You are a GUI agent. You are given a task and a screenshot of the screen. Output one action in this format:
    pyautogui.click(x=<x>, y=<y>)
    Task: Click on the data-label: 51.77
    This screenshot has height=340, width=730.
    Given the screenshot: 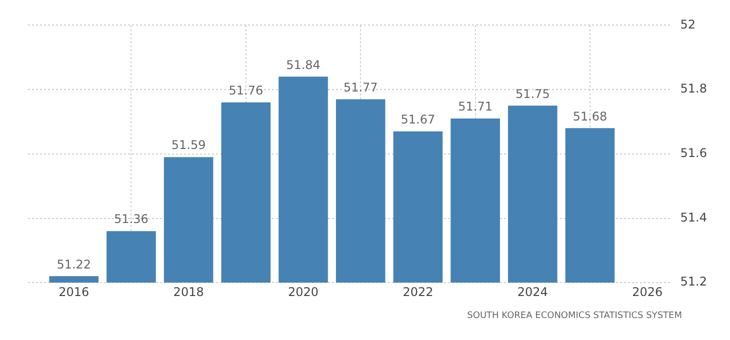 What is the action you would take?
    pyautogui.click(x=360, y=87)
    